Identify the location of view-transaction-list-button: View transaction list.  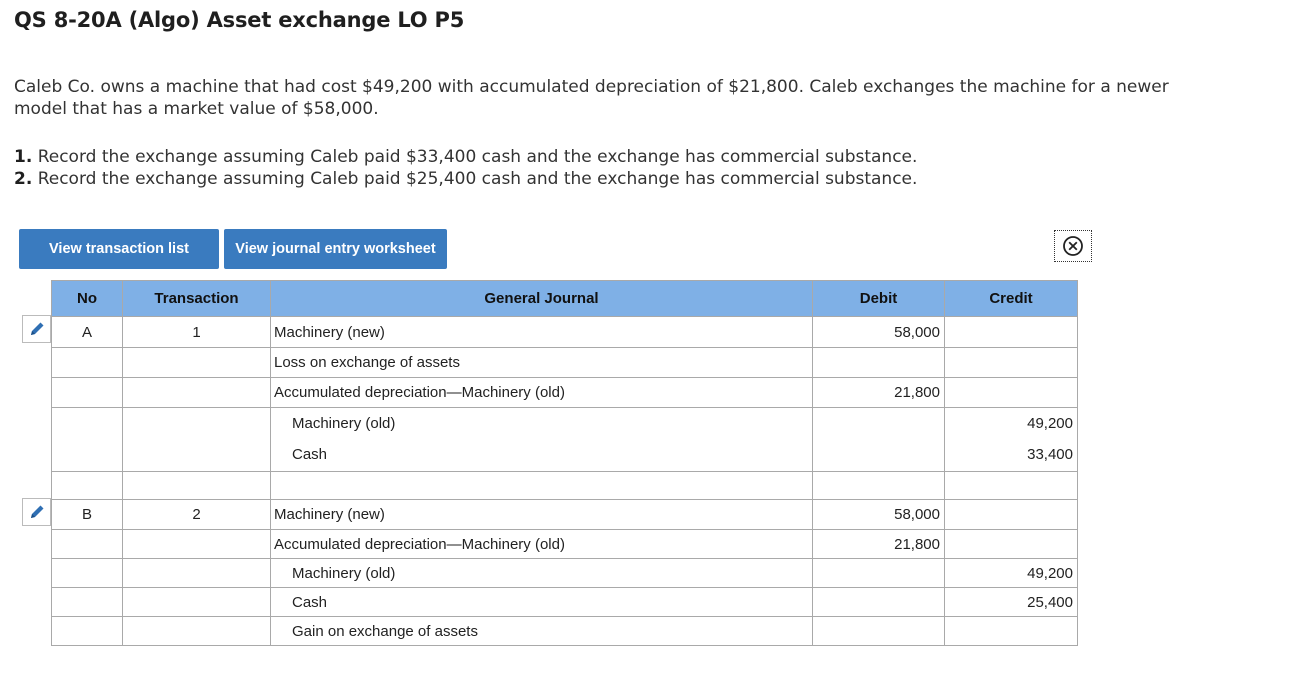
(119, 249).